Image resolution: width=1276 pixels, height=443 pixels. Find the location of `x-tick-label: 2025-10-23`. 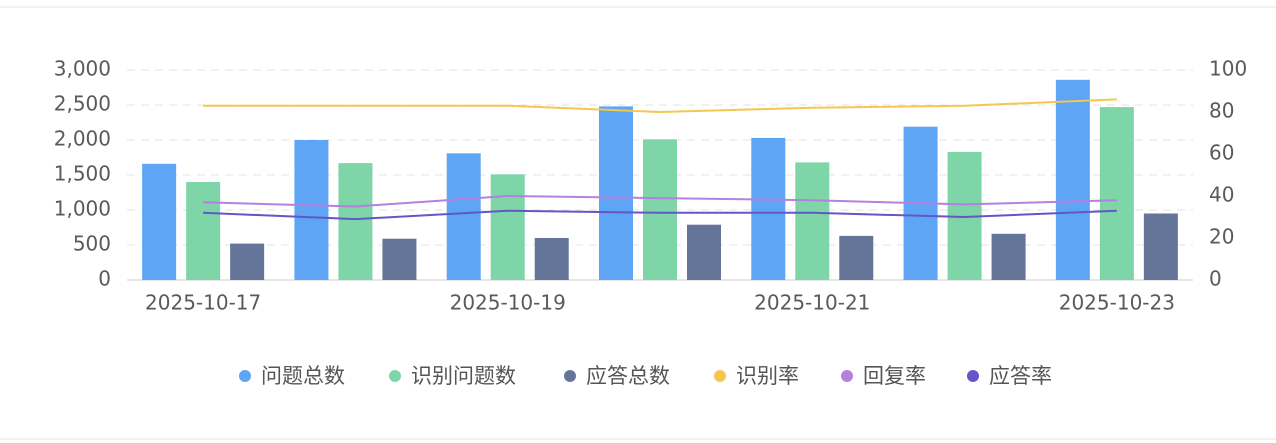

x-tick-label: 2025-10-23 is located at coordinates (1117, 303).